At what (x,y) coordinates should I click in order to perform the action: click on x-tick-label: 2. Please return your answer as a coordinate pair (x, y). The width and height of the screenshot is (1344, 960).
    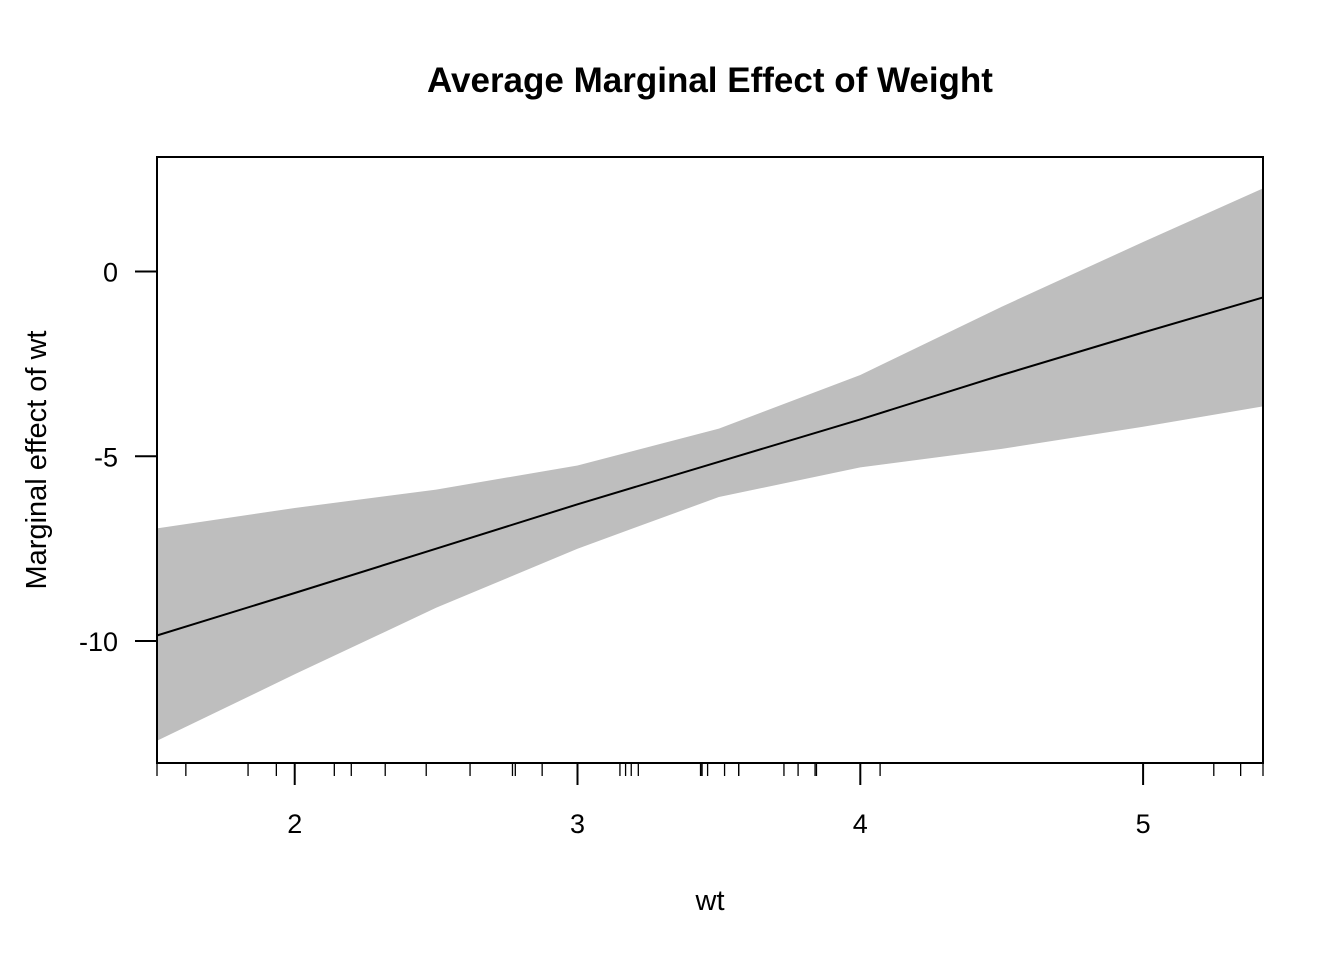
    Looking at the image, I should click on (294, 824).